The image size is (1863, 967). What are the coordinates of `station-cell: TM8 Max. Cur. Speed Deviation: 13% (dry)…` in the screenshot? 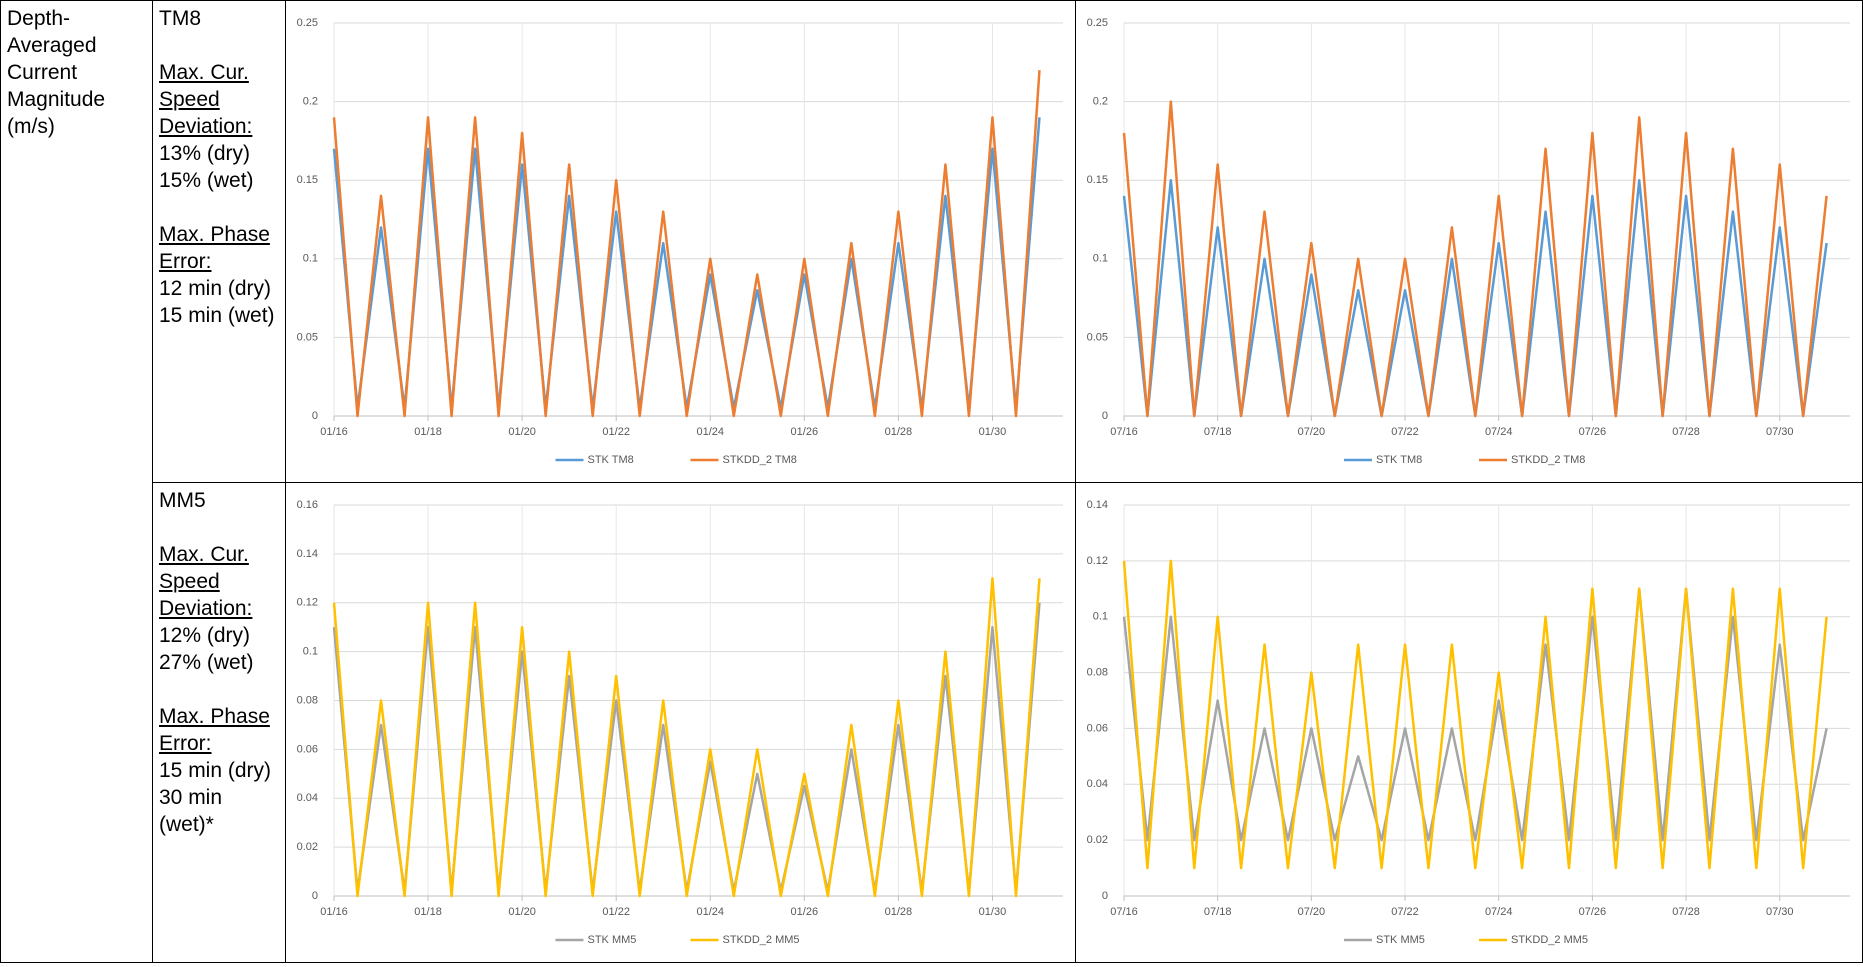 It's located at (219, 241).